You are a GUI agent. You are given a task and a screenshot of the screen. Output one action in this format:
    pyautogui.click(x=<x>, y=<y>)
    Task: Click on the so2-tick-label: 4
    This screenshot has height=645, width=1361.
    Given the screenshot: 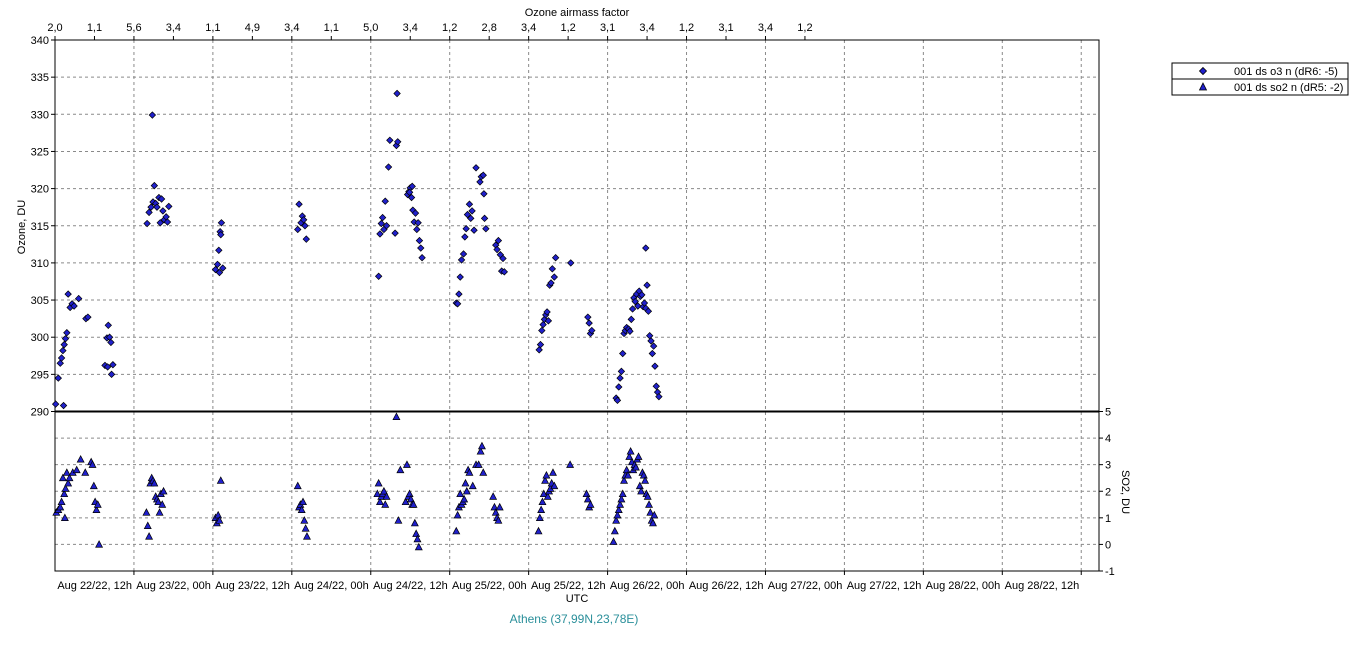 What is the action you would take?
    pyautogui.click(x=1108, y=439)
    